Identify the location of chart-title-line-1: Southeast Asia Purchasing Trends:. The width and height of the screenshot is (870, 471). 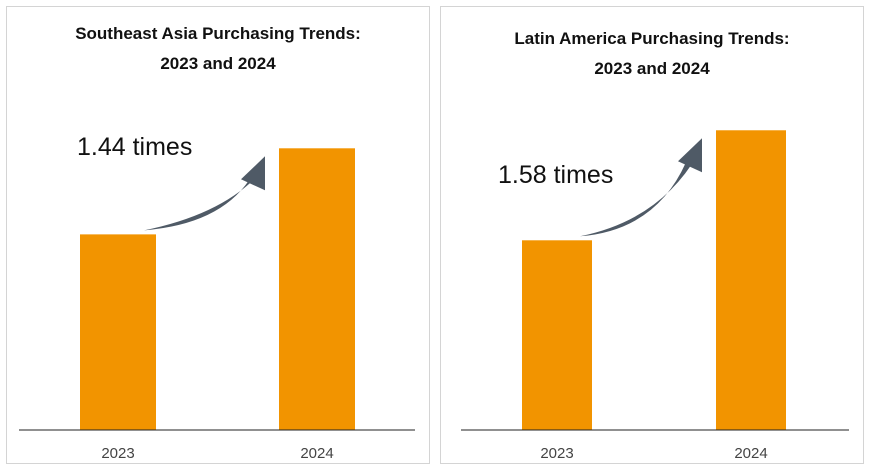
(218, 33).